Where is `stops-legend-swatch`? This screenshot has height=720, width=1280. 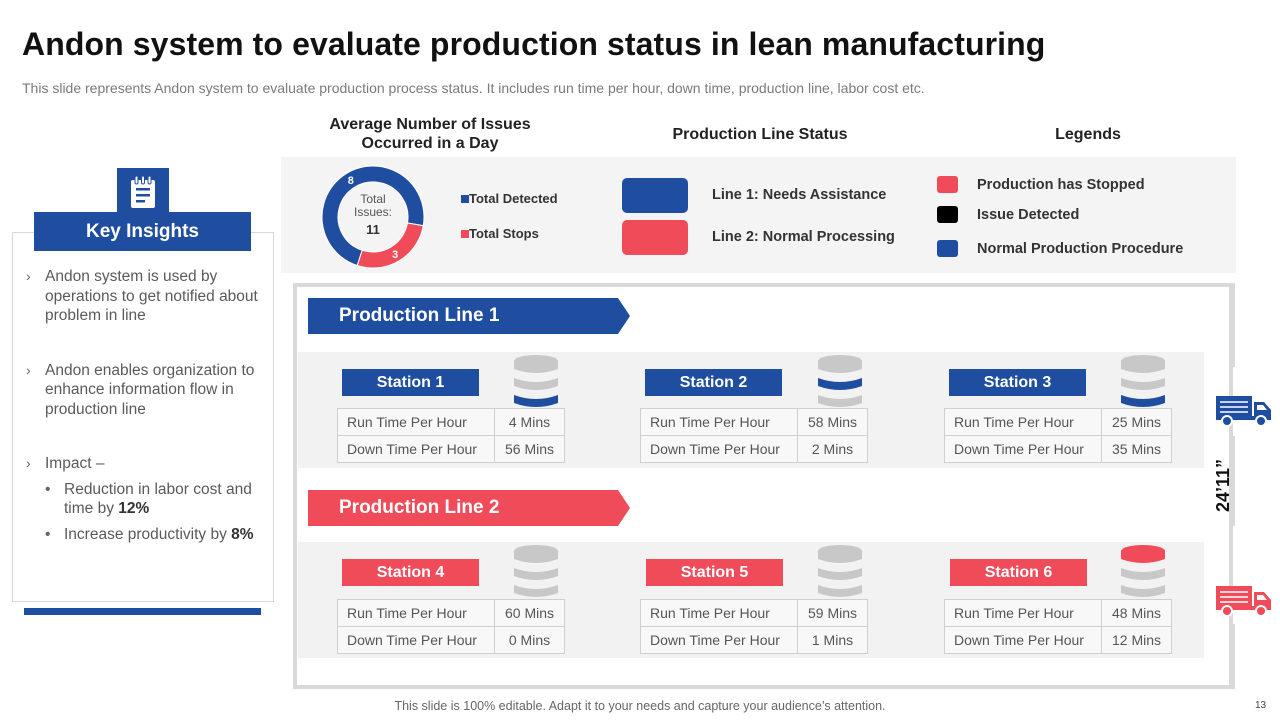 stops-legend-swatch is located at coordinates (465, 234).